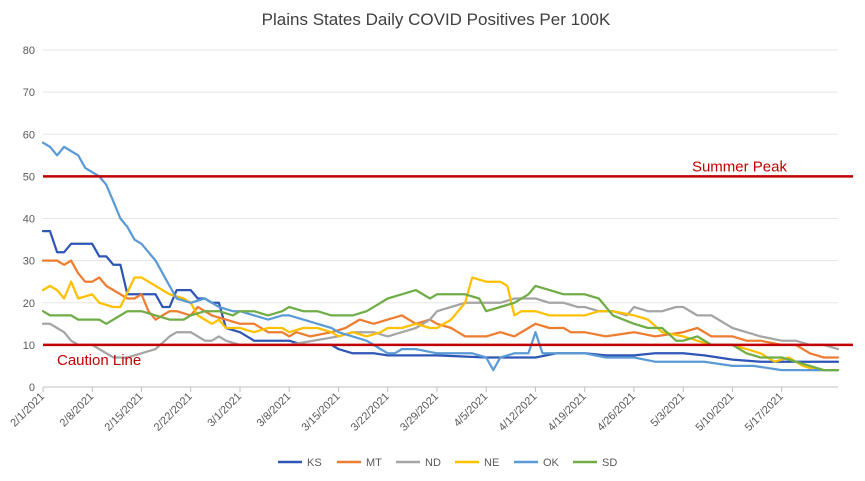 This screenshot has width=865, height=481. I want to click on x-tick-label: 2/1/2021, so click(27, 410).